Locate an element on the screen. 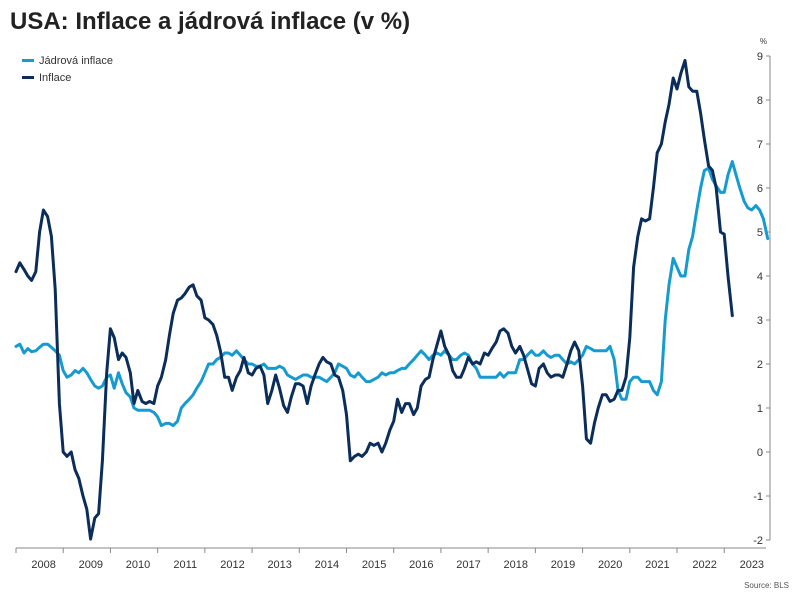 The width and height of the screenshot is (800, 600). chart-legend: Jádrová inflace Inflace is located at coordinates (67, 69).